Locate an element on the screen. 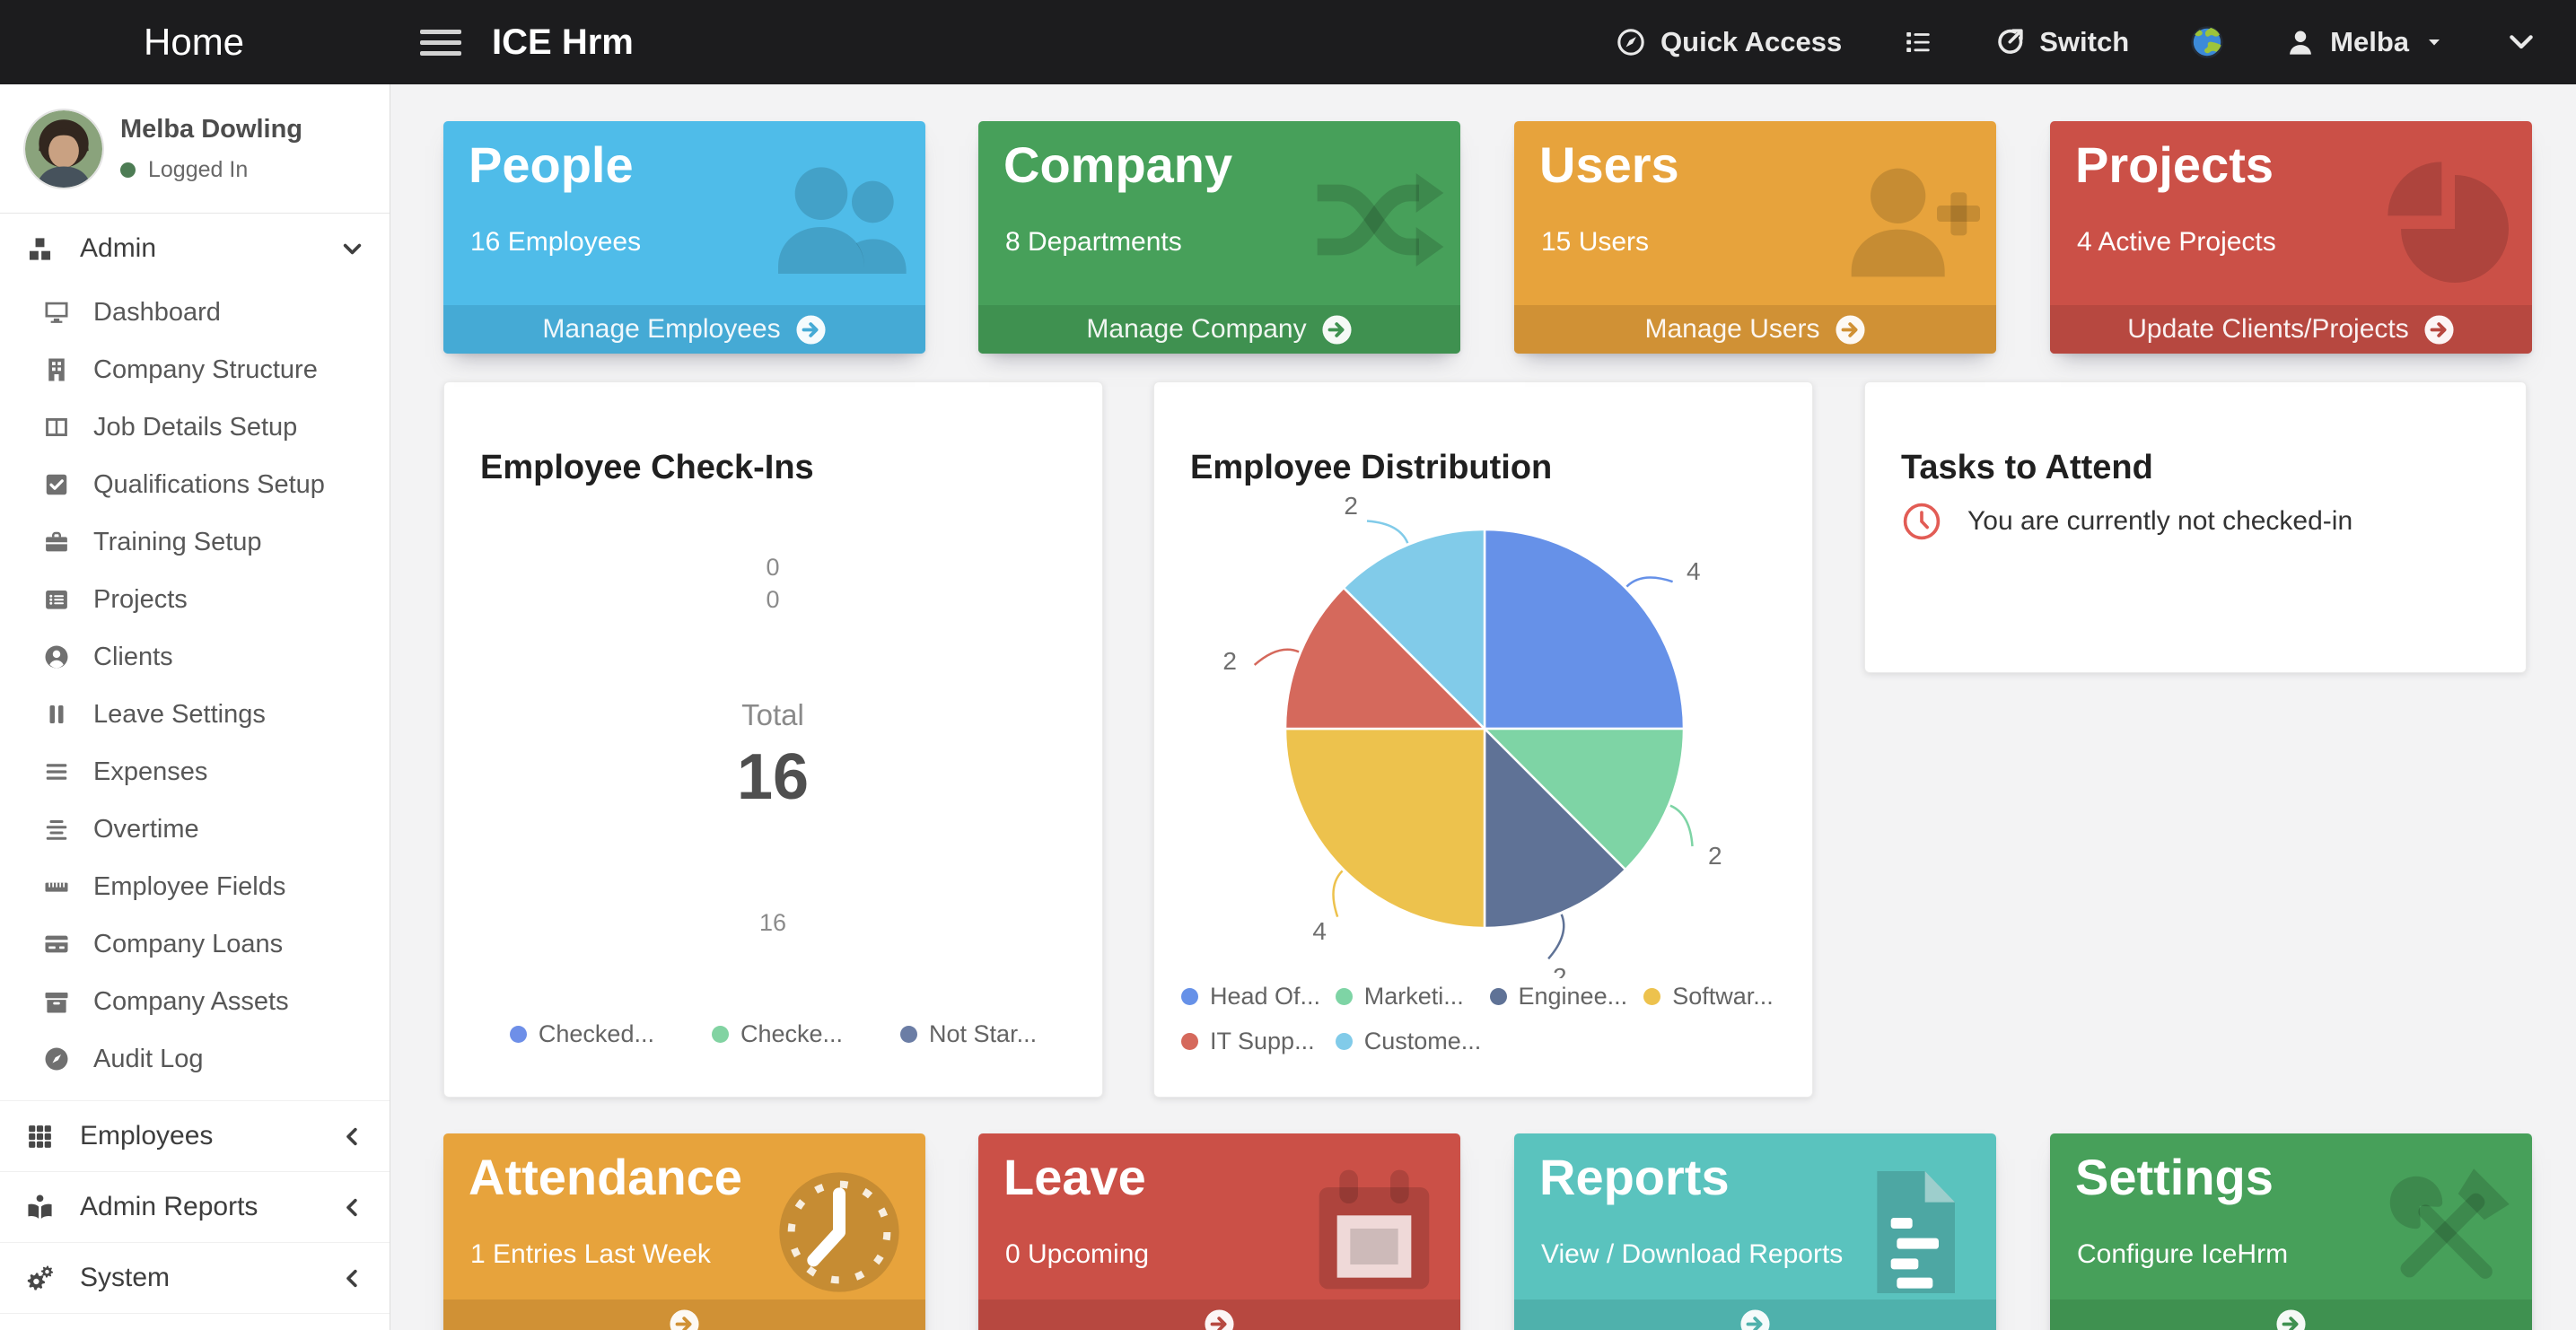  sidebar-item-audit-log: Audit Log is located at coordinates (195, 1059).